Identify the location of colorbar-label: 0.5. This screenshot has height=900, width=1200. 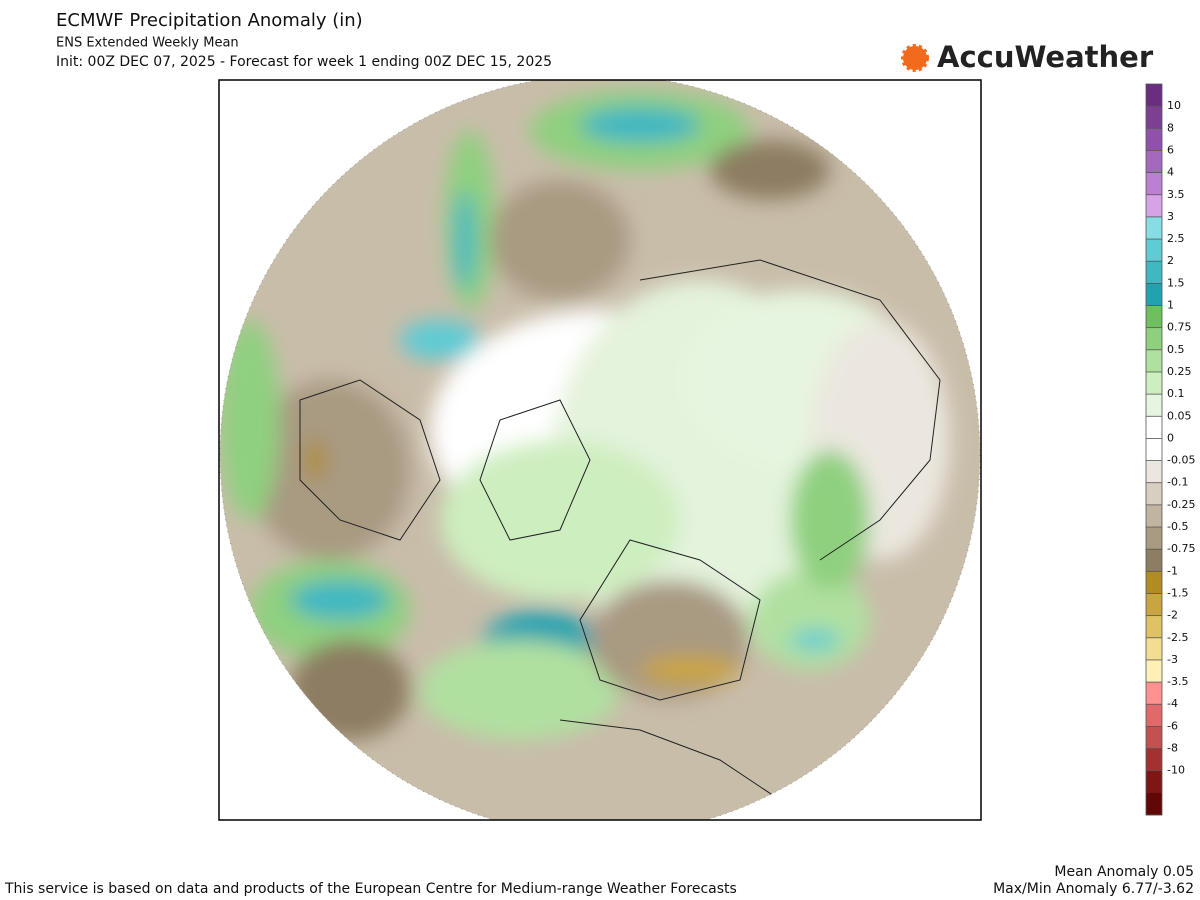
(1176, 349).